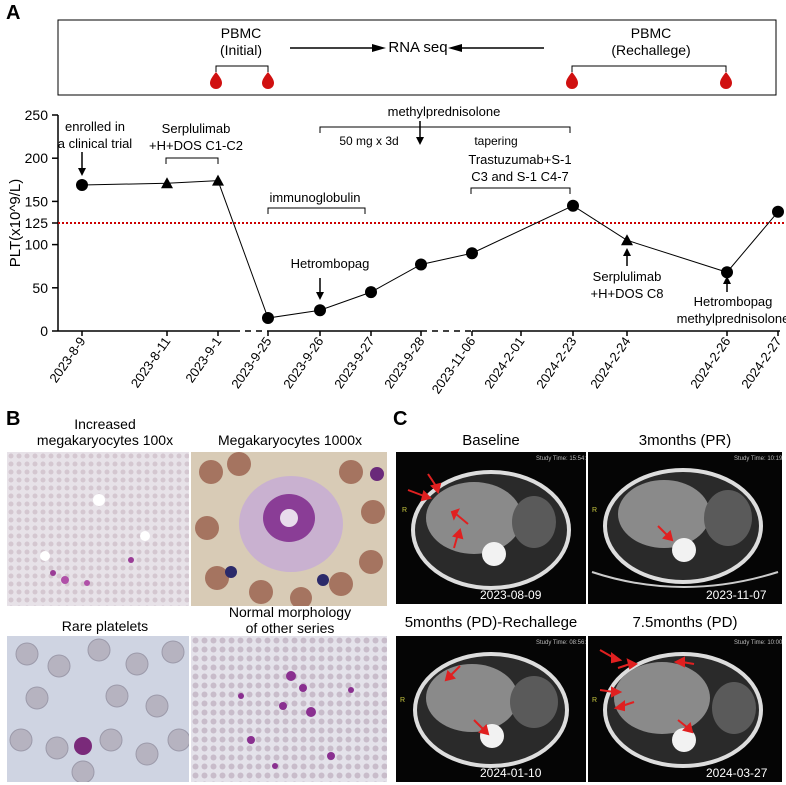  Describe the element at coordinates (37, 158) in the screenshot. I see `y-tick-label: 200` at that location.